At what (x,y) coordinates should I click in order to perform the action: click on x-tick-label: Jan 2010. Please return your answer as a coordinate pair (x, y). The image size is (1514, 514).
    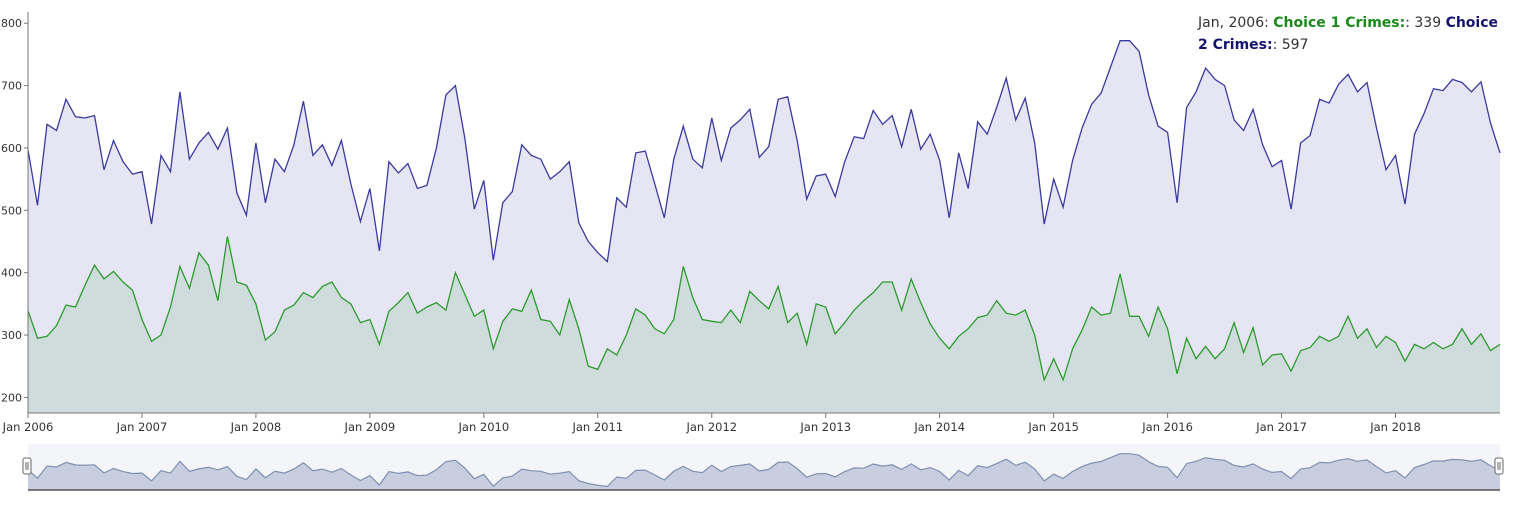
    Looking at the image, I should click on (484, 427).